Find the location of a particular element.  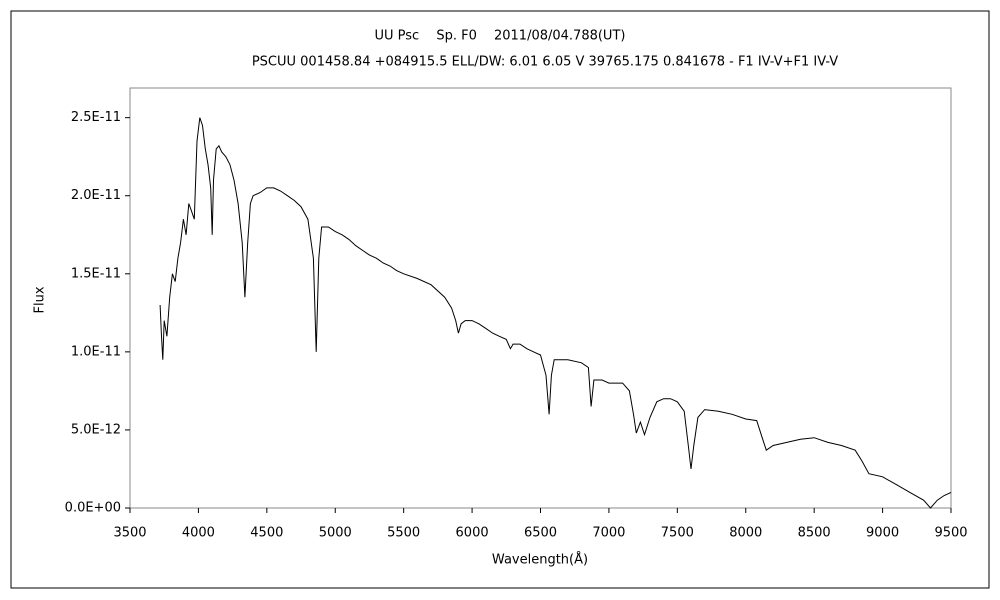

x-tick-label: 5500 is located at coordinates (403, 533).